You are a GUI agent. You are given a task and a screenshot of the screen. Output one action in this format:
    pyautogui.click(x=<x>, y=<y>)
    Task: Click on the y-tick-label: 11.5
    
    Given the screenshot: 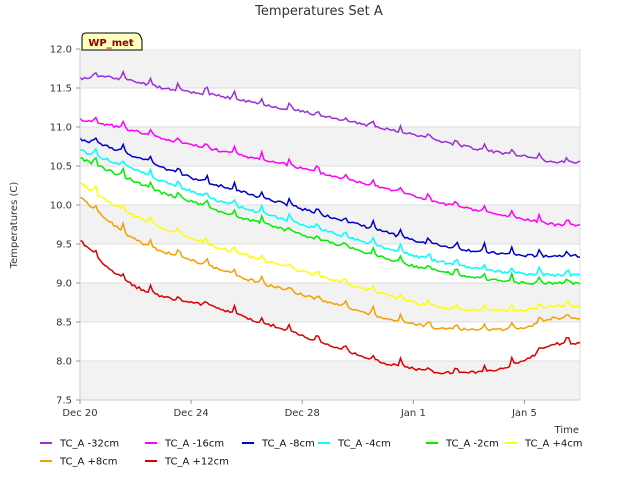 What is the action you would take?
    pyautogui.click(x=61, y=89)
    